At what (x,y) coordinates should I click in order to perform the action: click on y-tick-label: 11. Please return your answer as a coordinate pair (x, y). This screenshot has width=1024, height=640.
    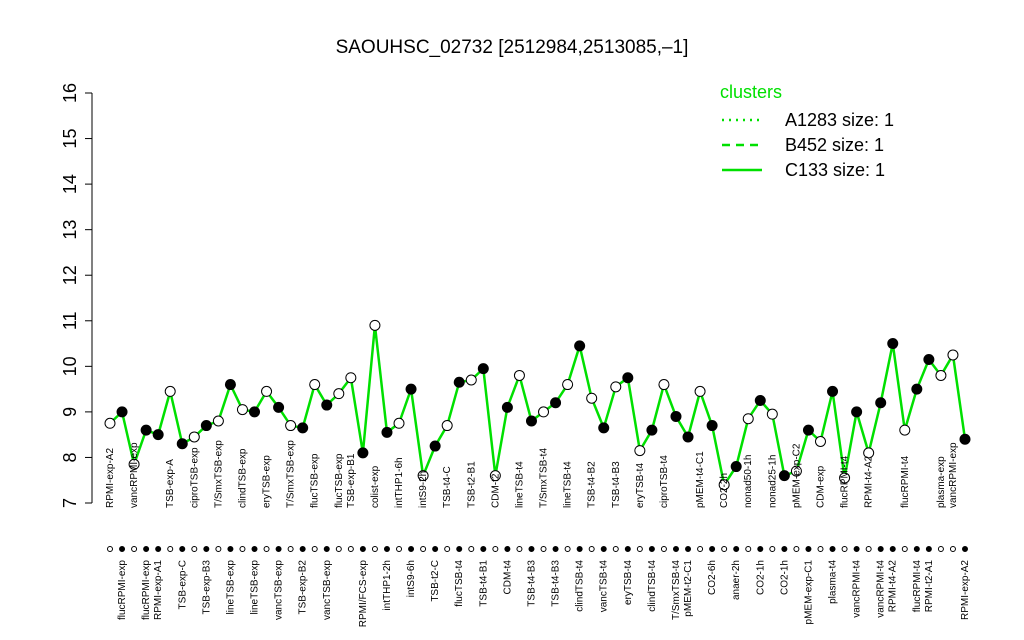
    Looking at the image, I should click on (70, 320).